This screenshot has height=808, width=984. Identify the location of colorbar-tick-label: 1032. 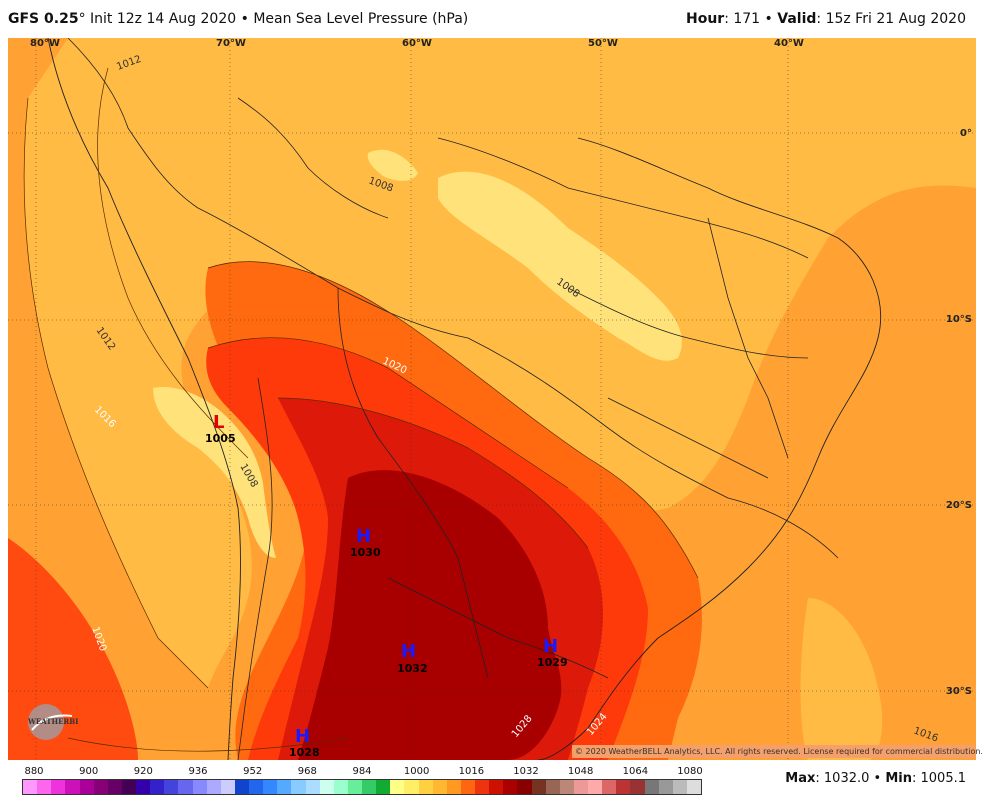
(526, 771).